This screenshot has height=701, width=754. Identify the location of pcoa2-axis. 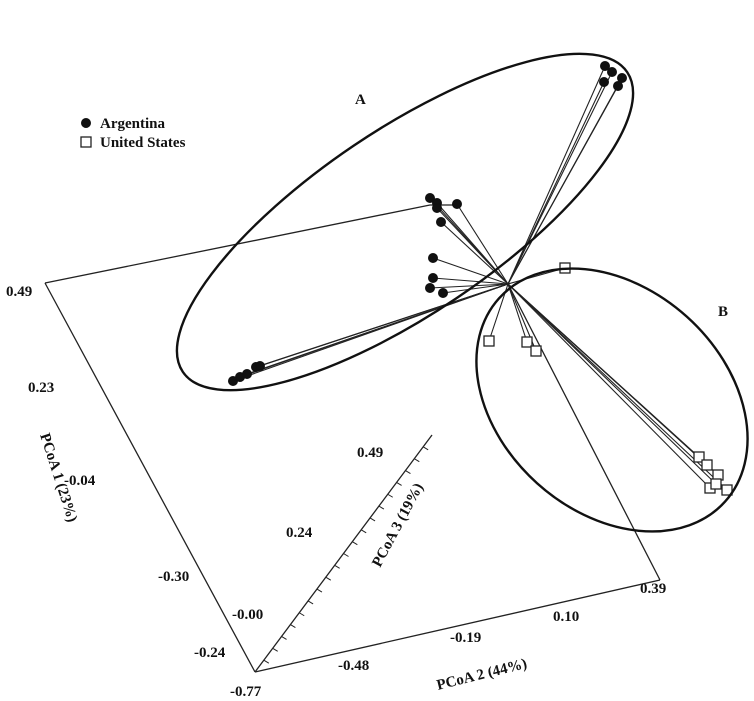
(457, 626).